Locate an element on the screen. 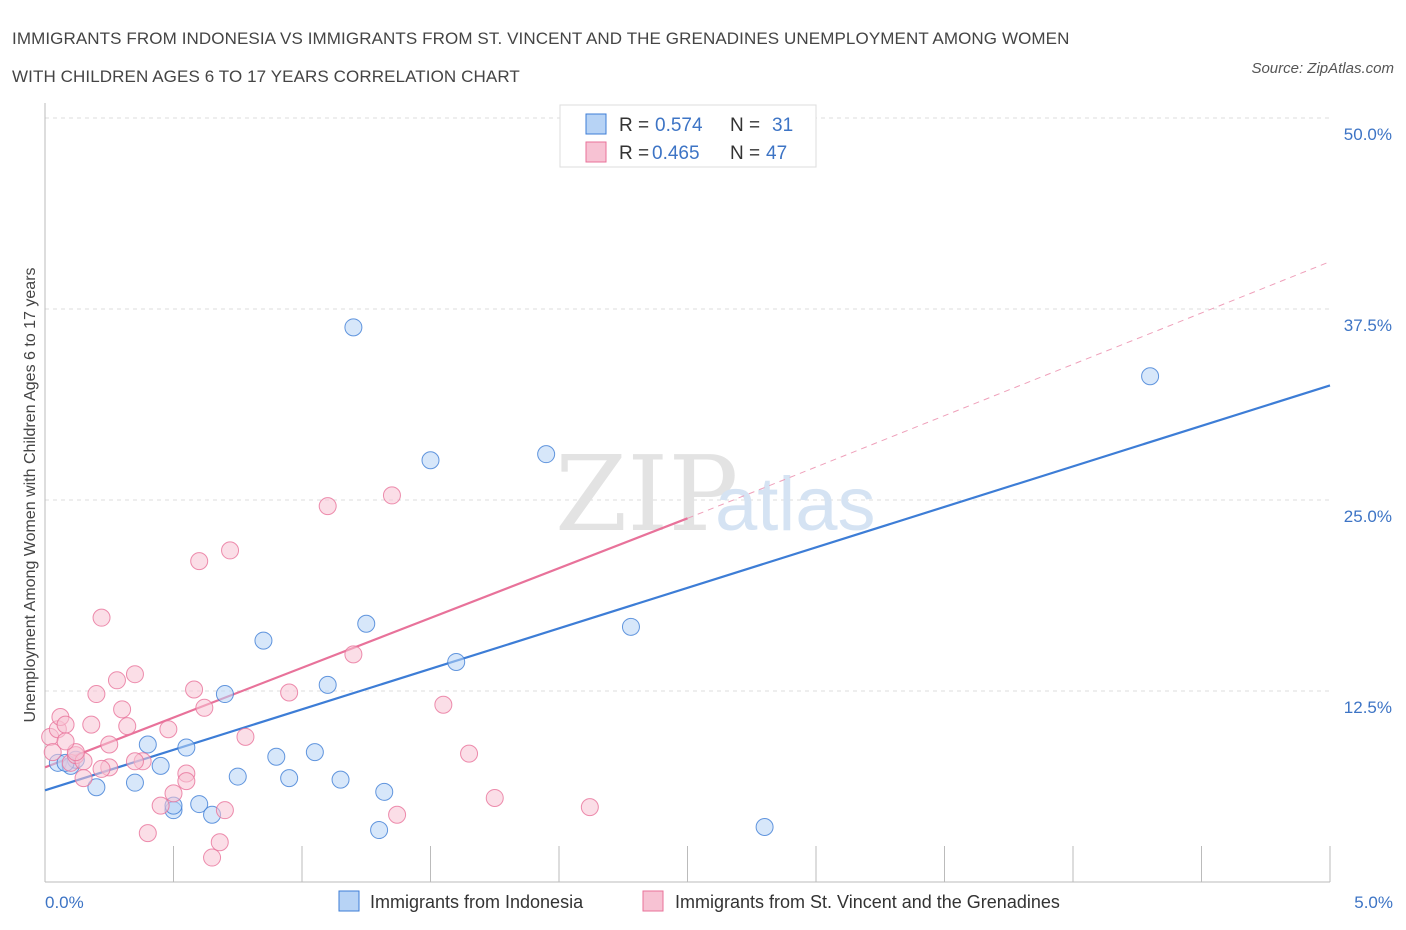  trend-line-st-vincent is located at coordinates (366, 643).